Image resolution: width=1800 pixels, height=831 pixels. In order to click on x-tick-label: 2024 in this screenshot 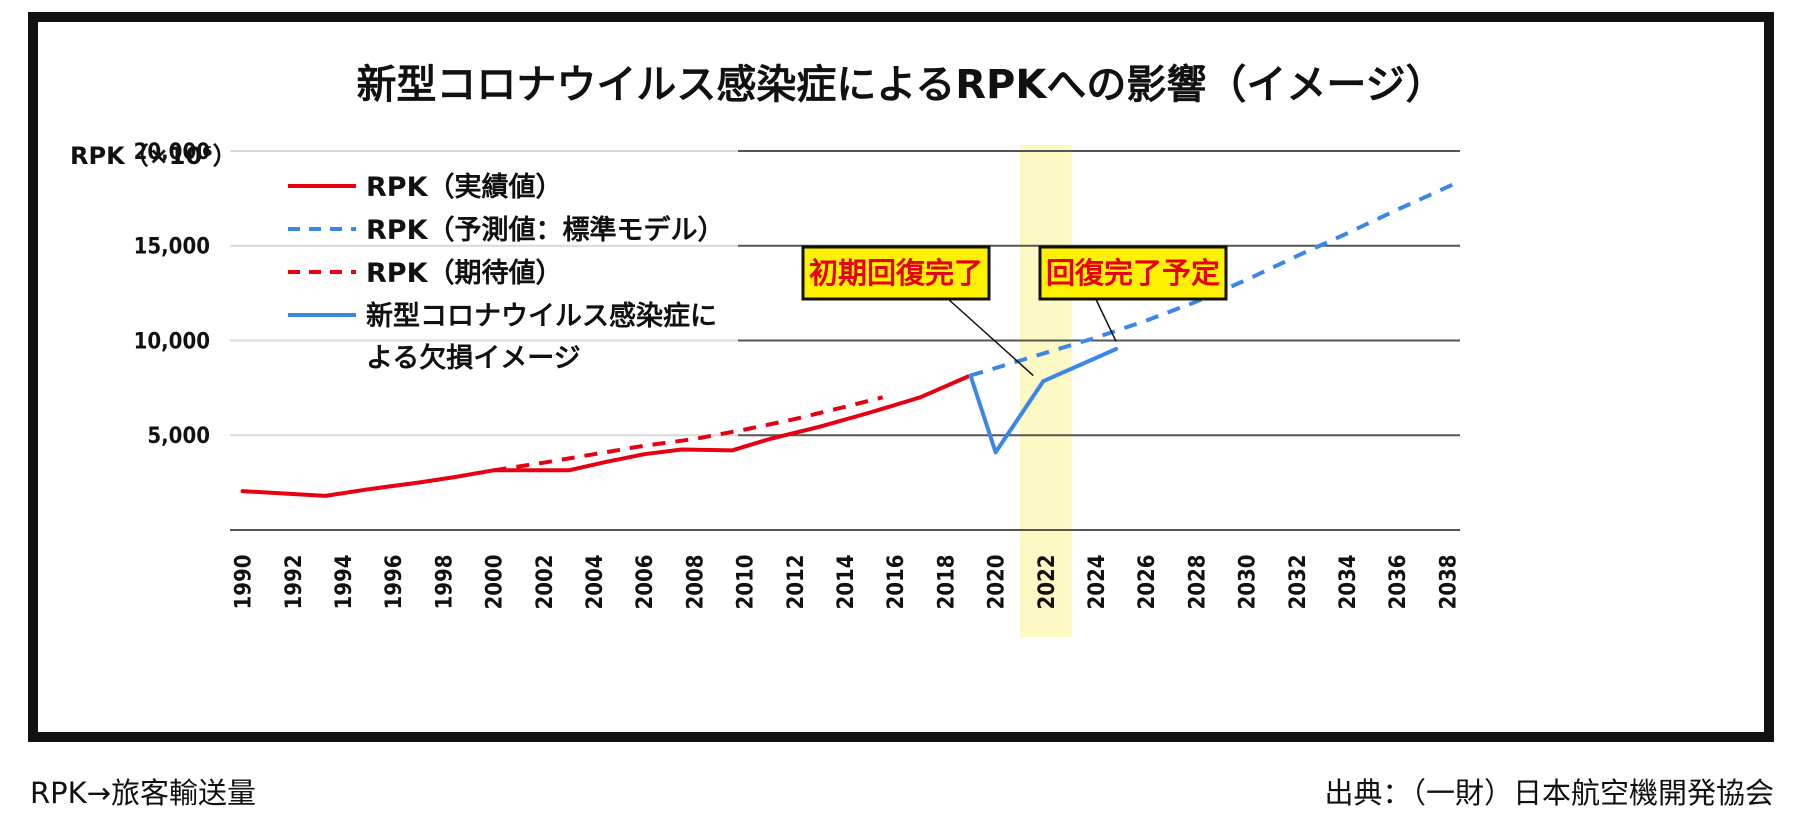, I will do `click(1097, 581)`.